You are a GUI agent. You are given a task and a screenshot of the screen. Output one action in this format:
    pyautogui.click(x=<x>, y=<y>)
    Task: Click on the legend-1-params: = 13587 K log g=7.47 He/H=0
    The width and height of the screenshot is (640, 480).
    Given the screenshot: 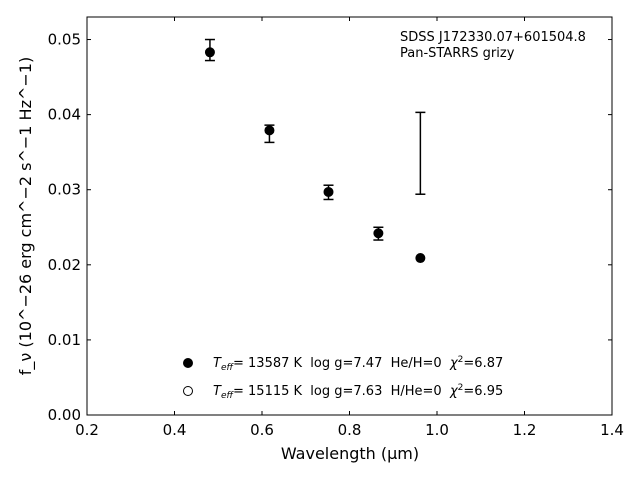 What is the action you would take?
    pyautogui.click(x=341, y=363)
    